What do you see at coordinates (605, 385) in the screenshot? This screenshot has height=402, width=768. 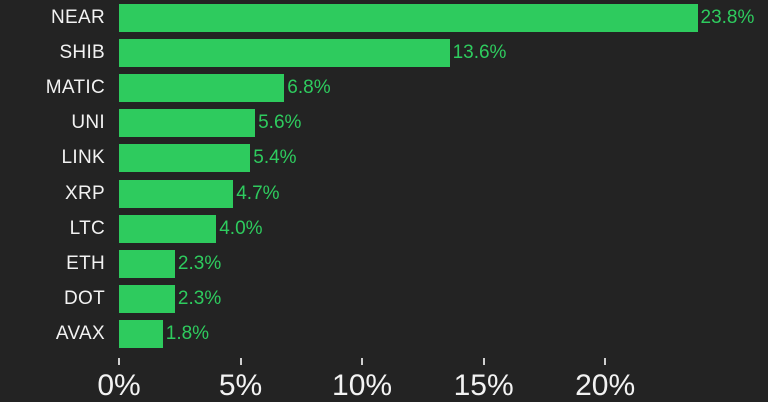 I see `axis-tick-label: 20%` at bounding box center [605, 385].